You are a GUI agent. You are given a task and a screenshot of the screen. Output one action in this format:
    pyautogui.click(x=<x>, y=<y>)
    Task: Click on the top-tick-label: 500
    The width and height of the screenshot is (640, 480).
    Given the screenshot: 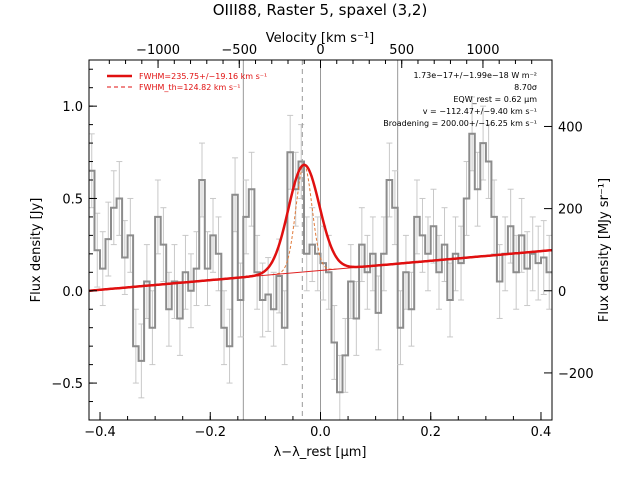 What is the action you would take?
    pyautogui.click(x=401, y=50)
    